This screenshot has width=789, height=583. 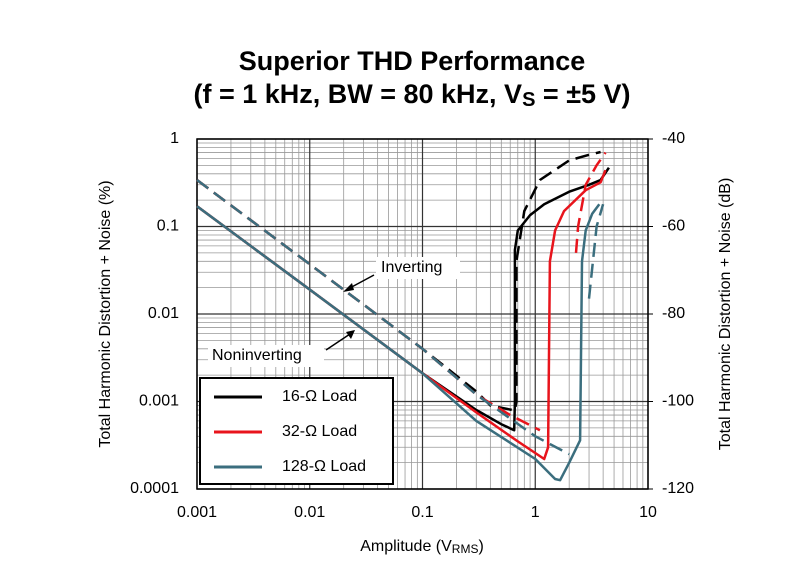 I want to click on x-tick-label: 0.01, so click(x=309, y=512).